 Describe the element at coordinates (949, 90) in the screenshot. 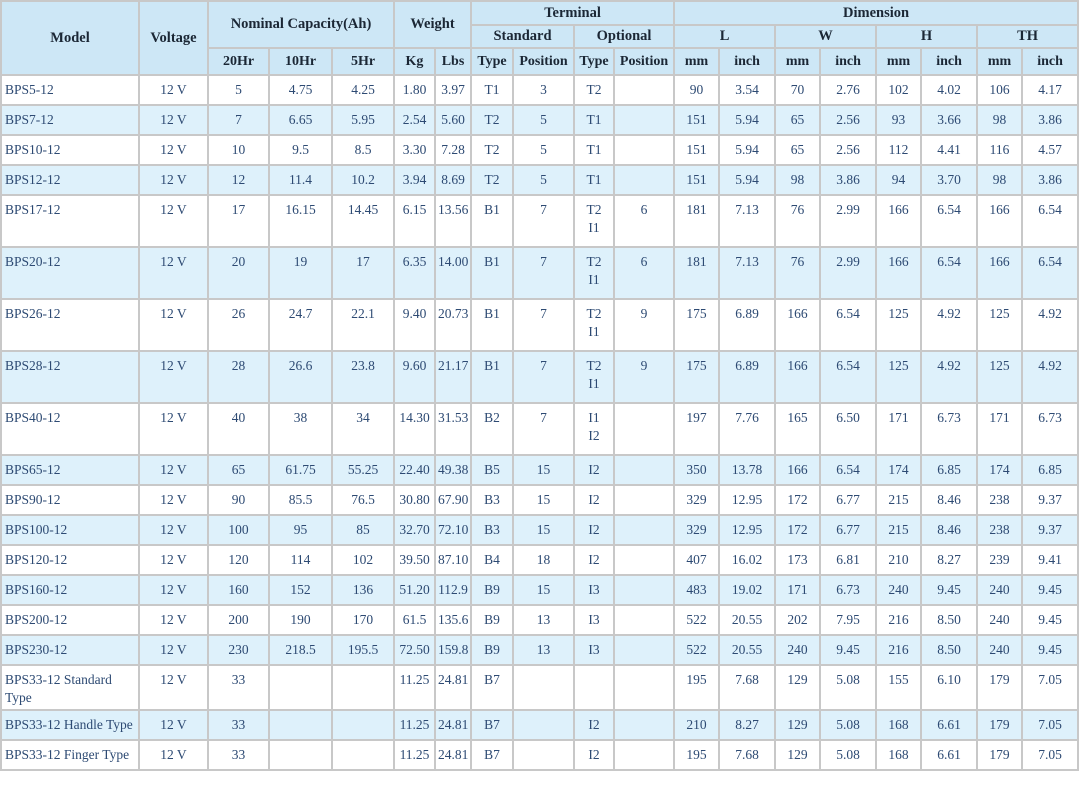

I see `cell-h-inch: 4.02` at that location.